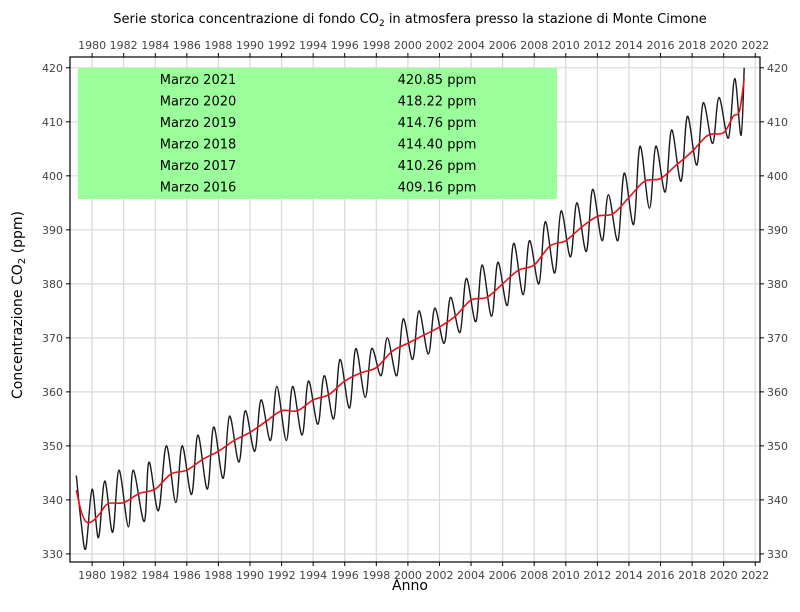  What do you see at coordinates (439, 575) in the screenshot?
I see `x-tick-label-bottom: 2002` at bounding box center [439, 575].